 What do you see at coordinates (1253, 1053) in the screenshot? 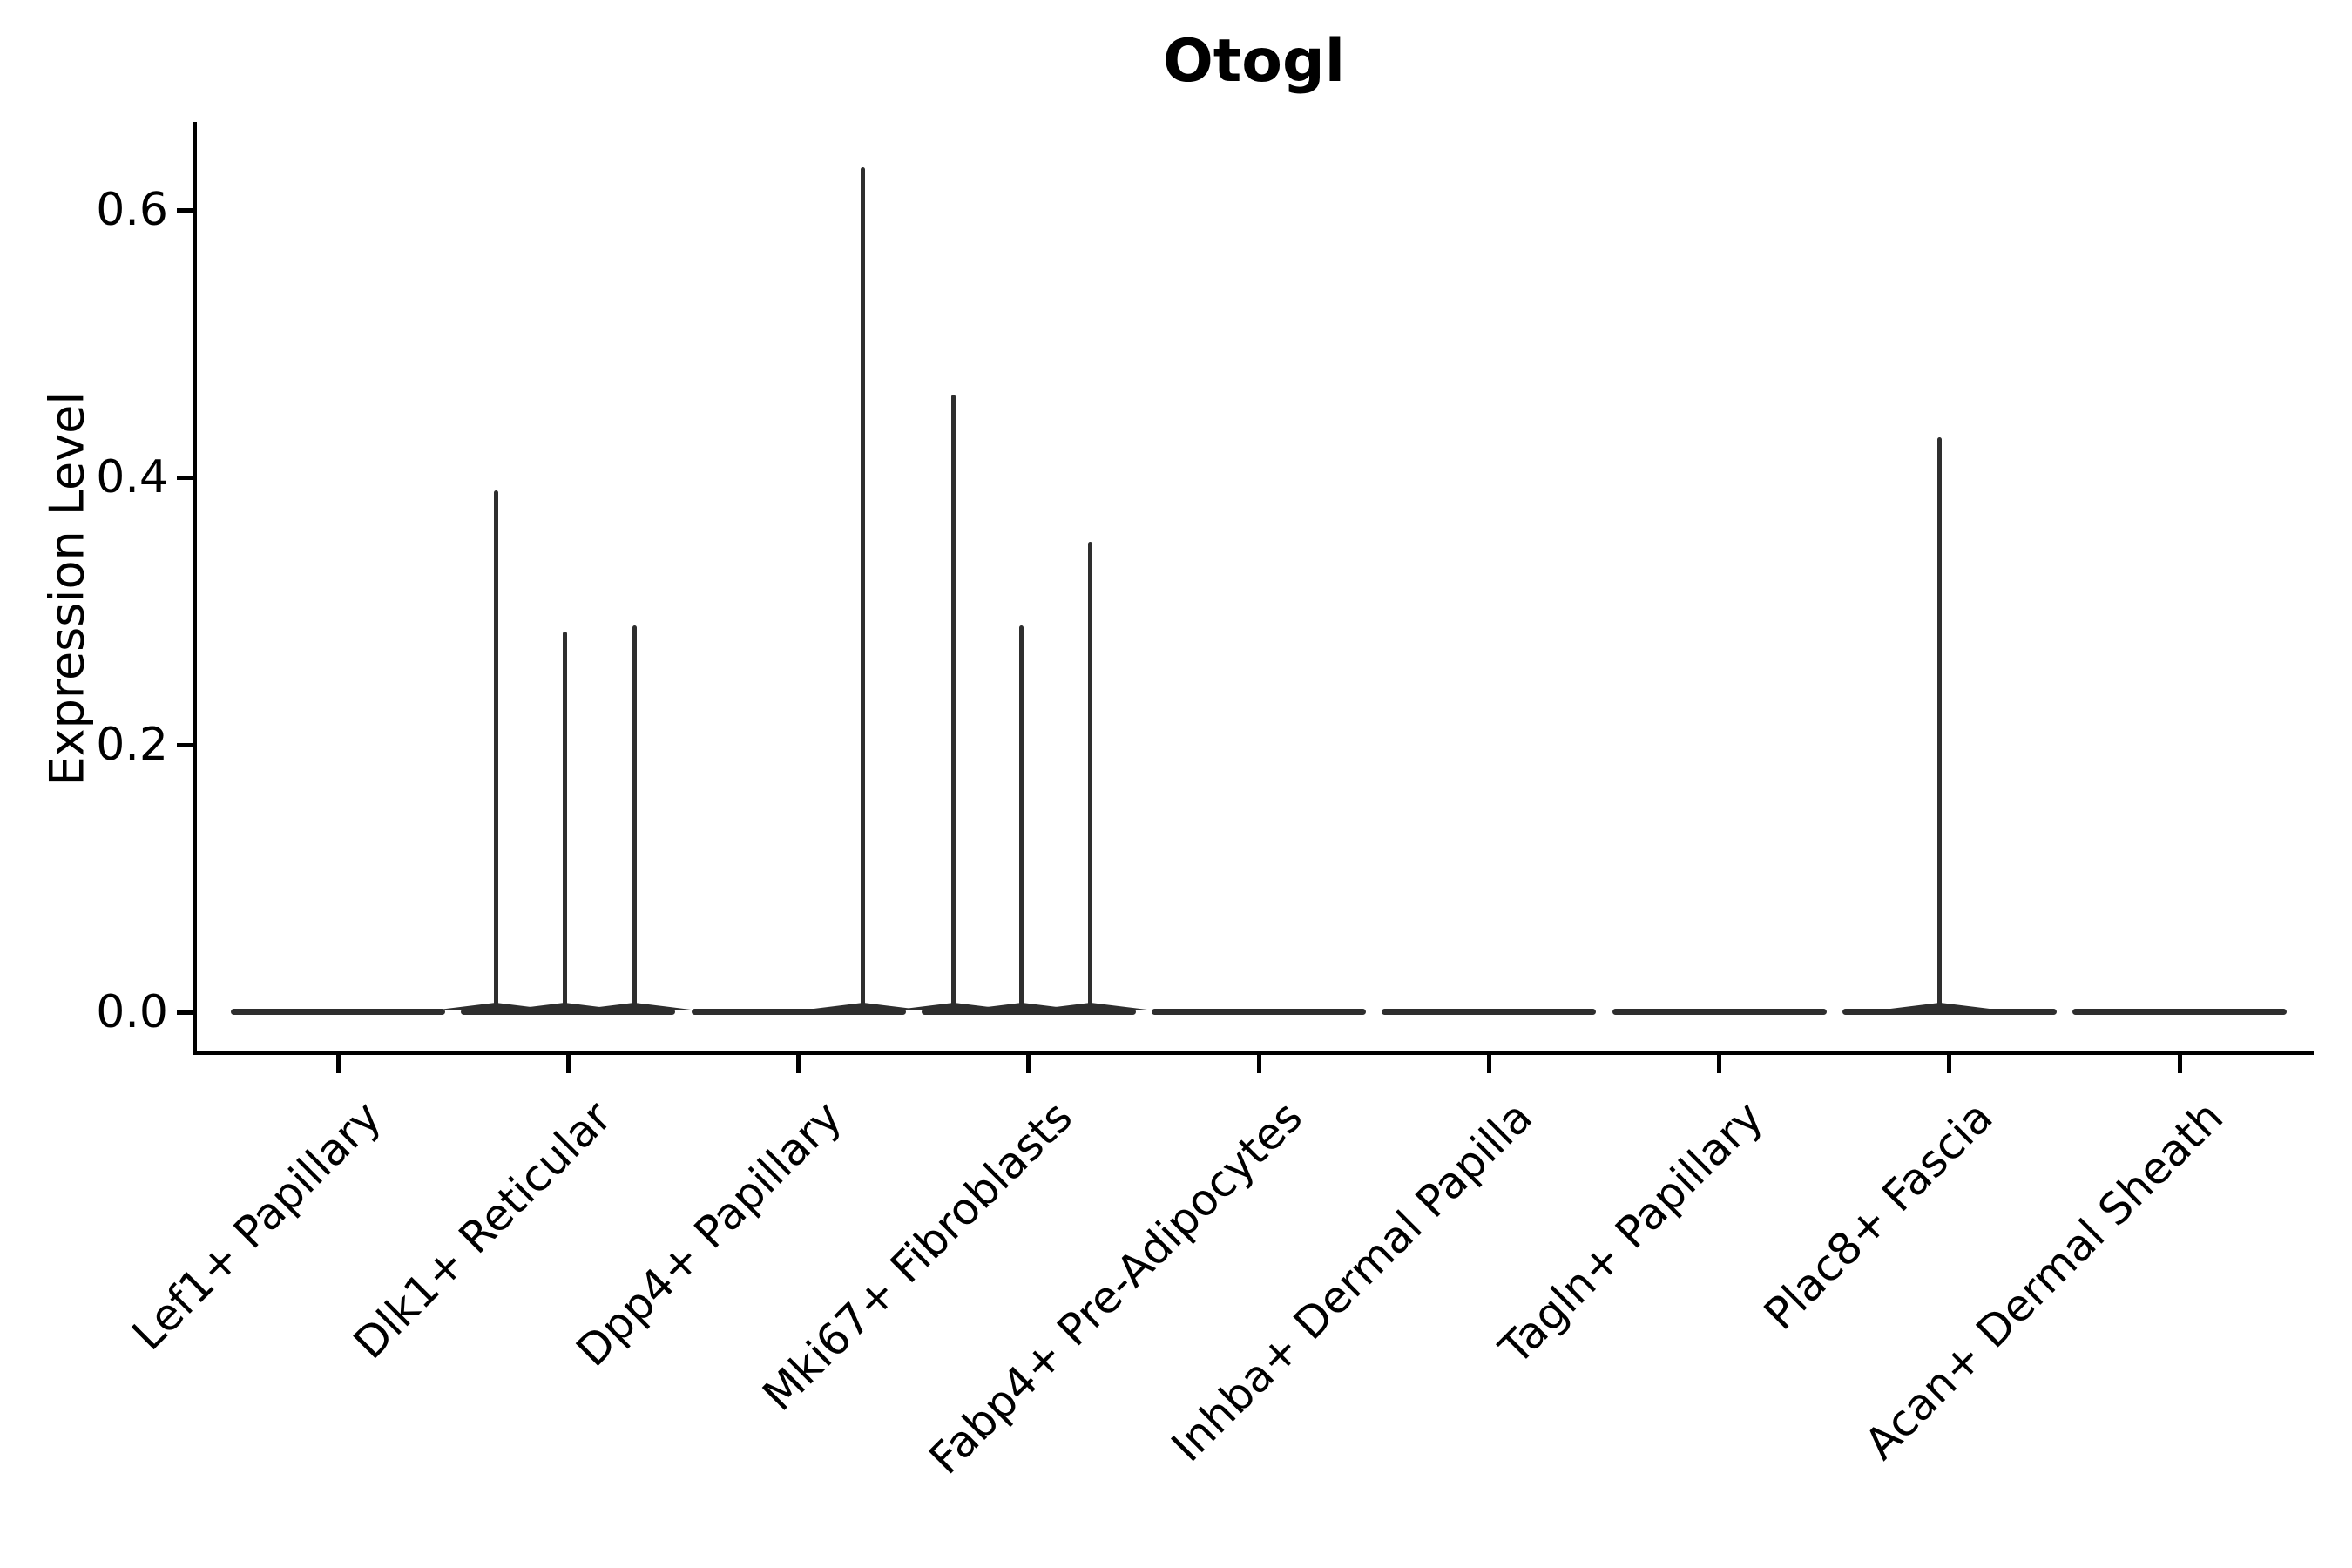
I see `x-axis-line` at bounding box center [1253, 1053].